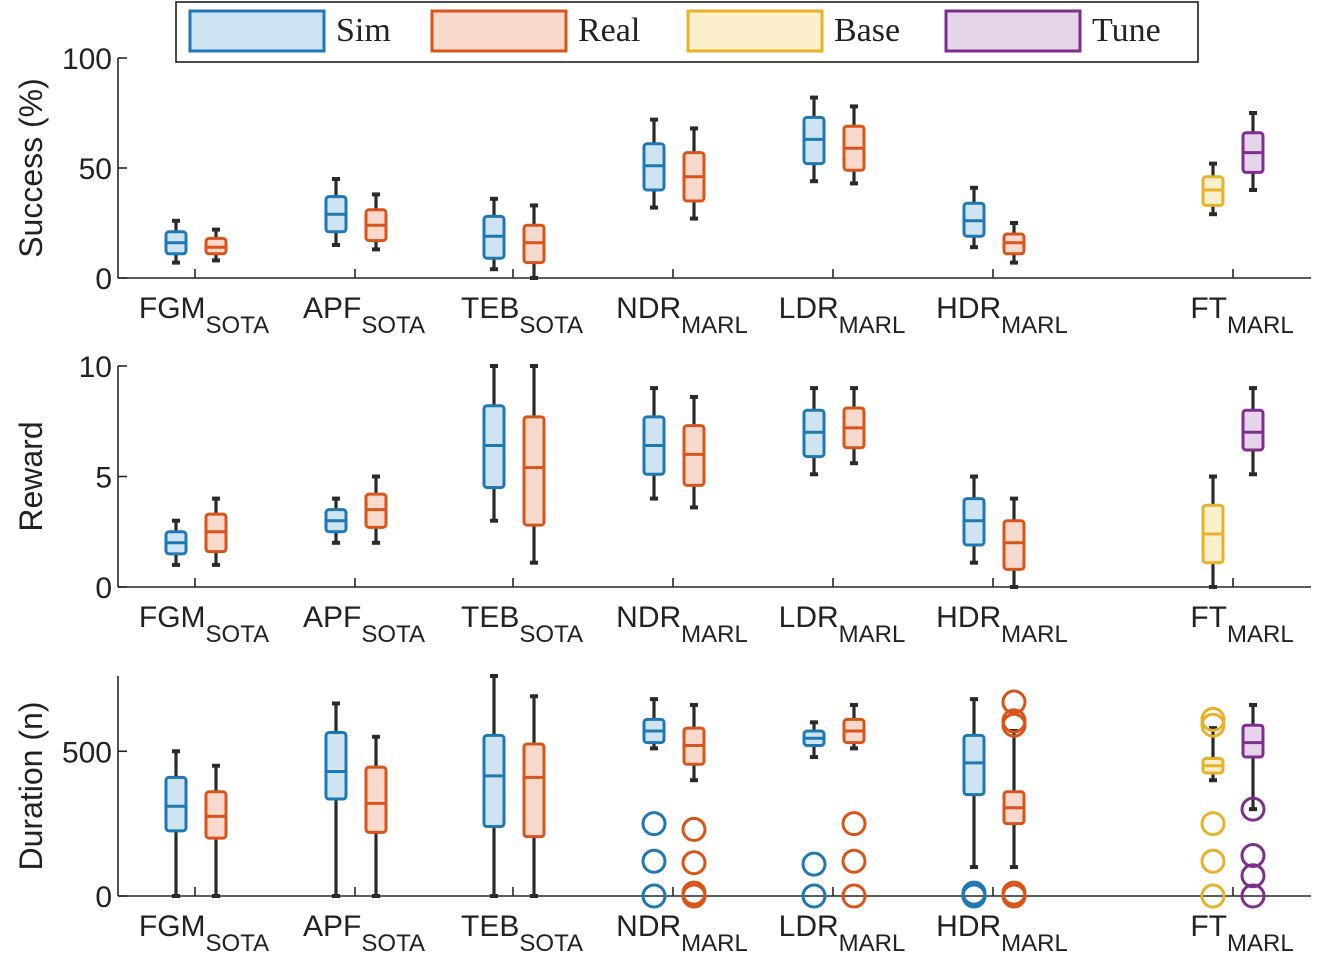  I want to click on legend: Sim Real Base Tune, so click(687, 32).